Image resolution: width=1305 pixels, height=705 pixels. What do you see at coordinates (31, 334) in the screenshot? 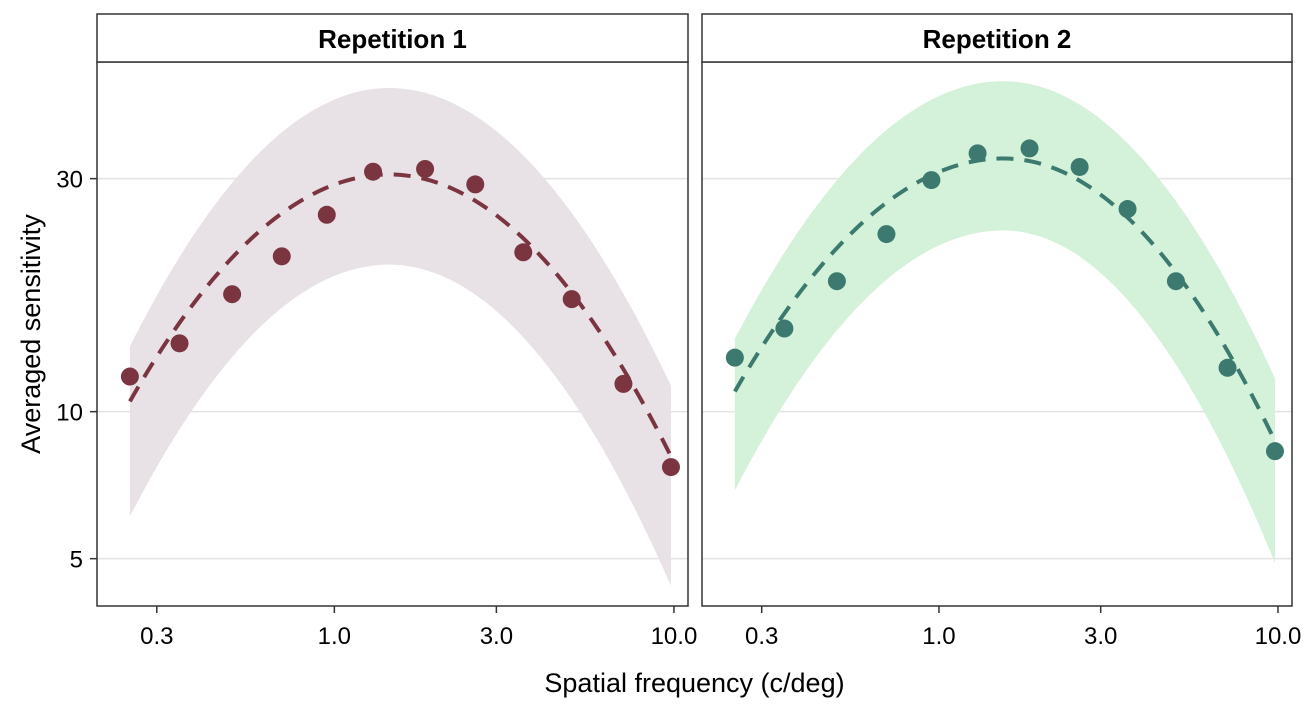
I see `y-axis-title: Averaged sensitivity` at bounding box center [31, 334].